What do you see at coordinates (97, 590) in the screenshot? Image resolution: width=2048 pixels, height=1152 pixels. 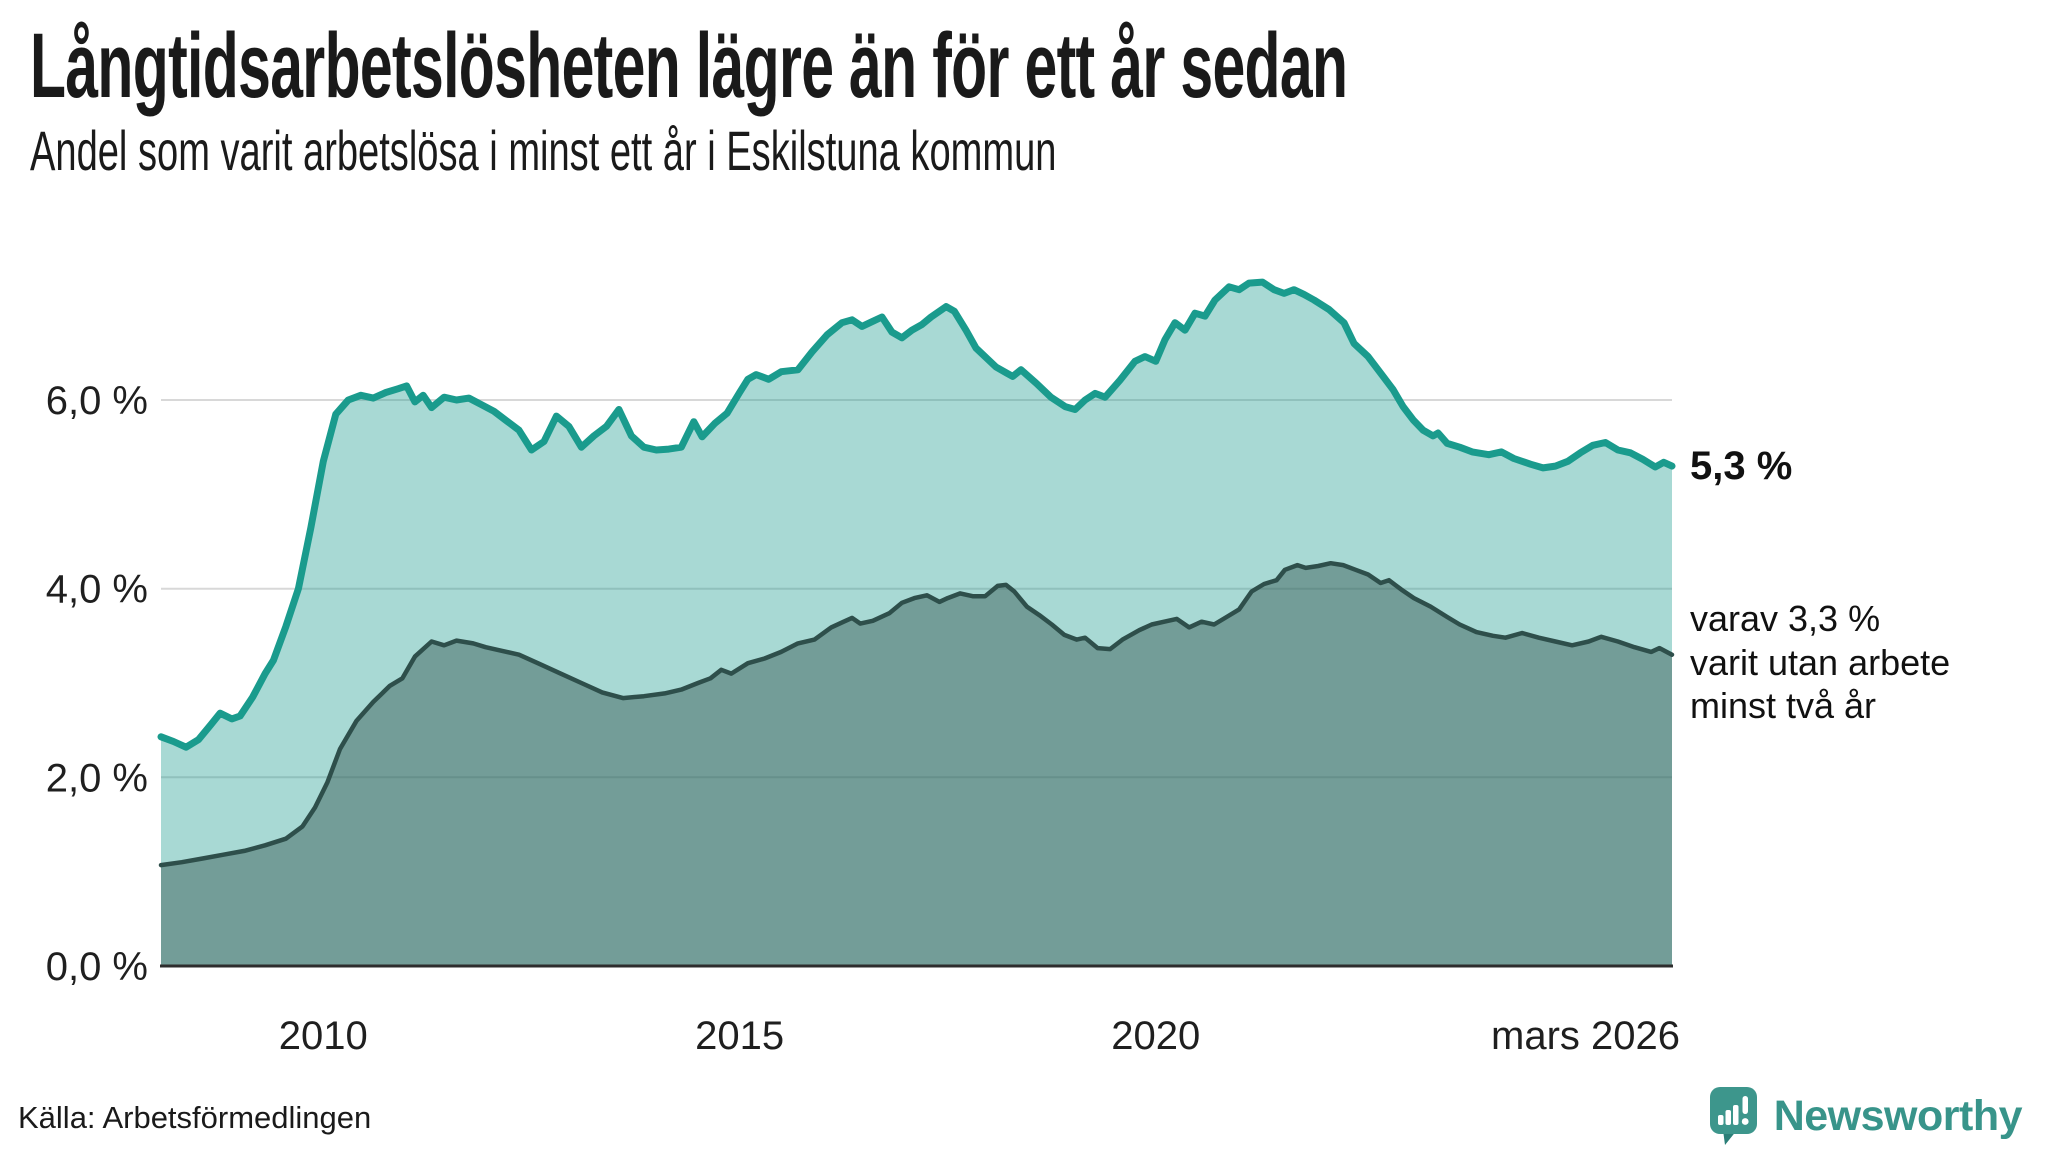 I see `y-axis-label: 4,0 %` at bounding box center [97, 590].